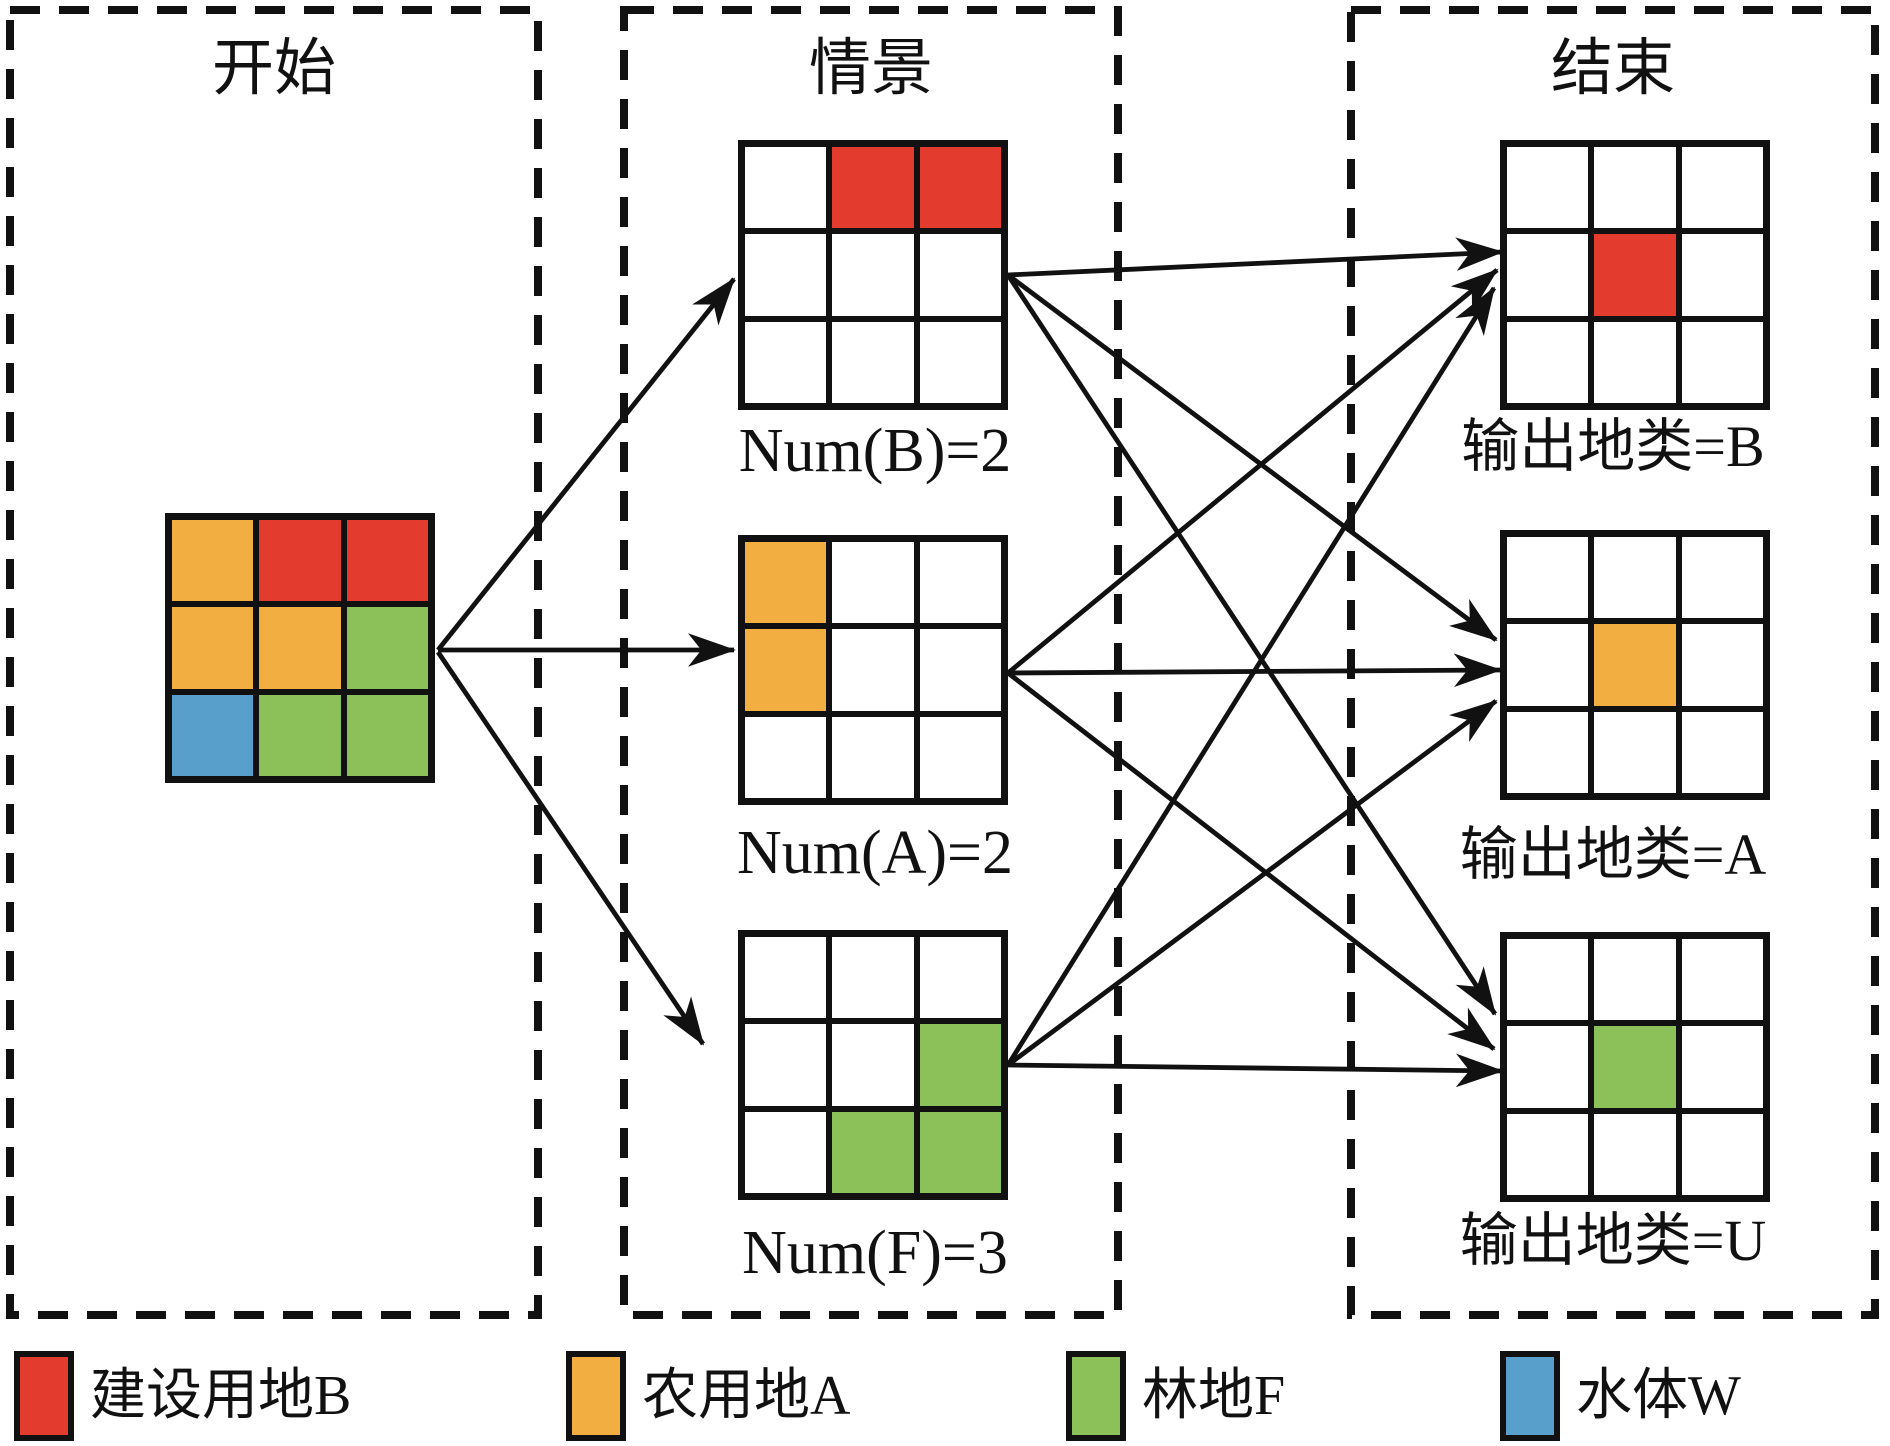 The image size is (1890, 1446). What do you see at coordinates (300, 648) in the screenshot?
I see `start-grid` at bounding box center [300, 648].